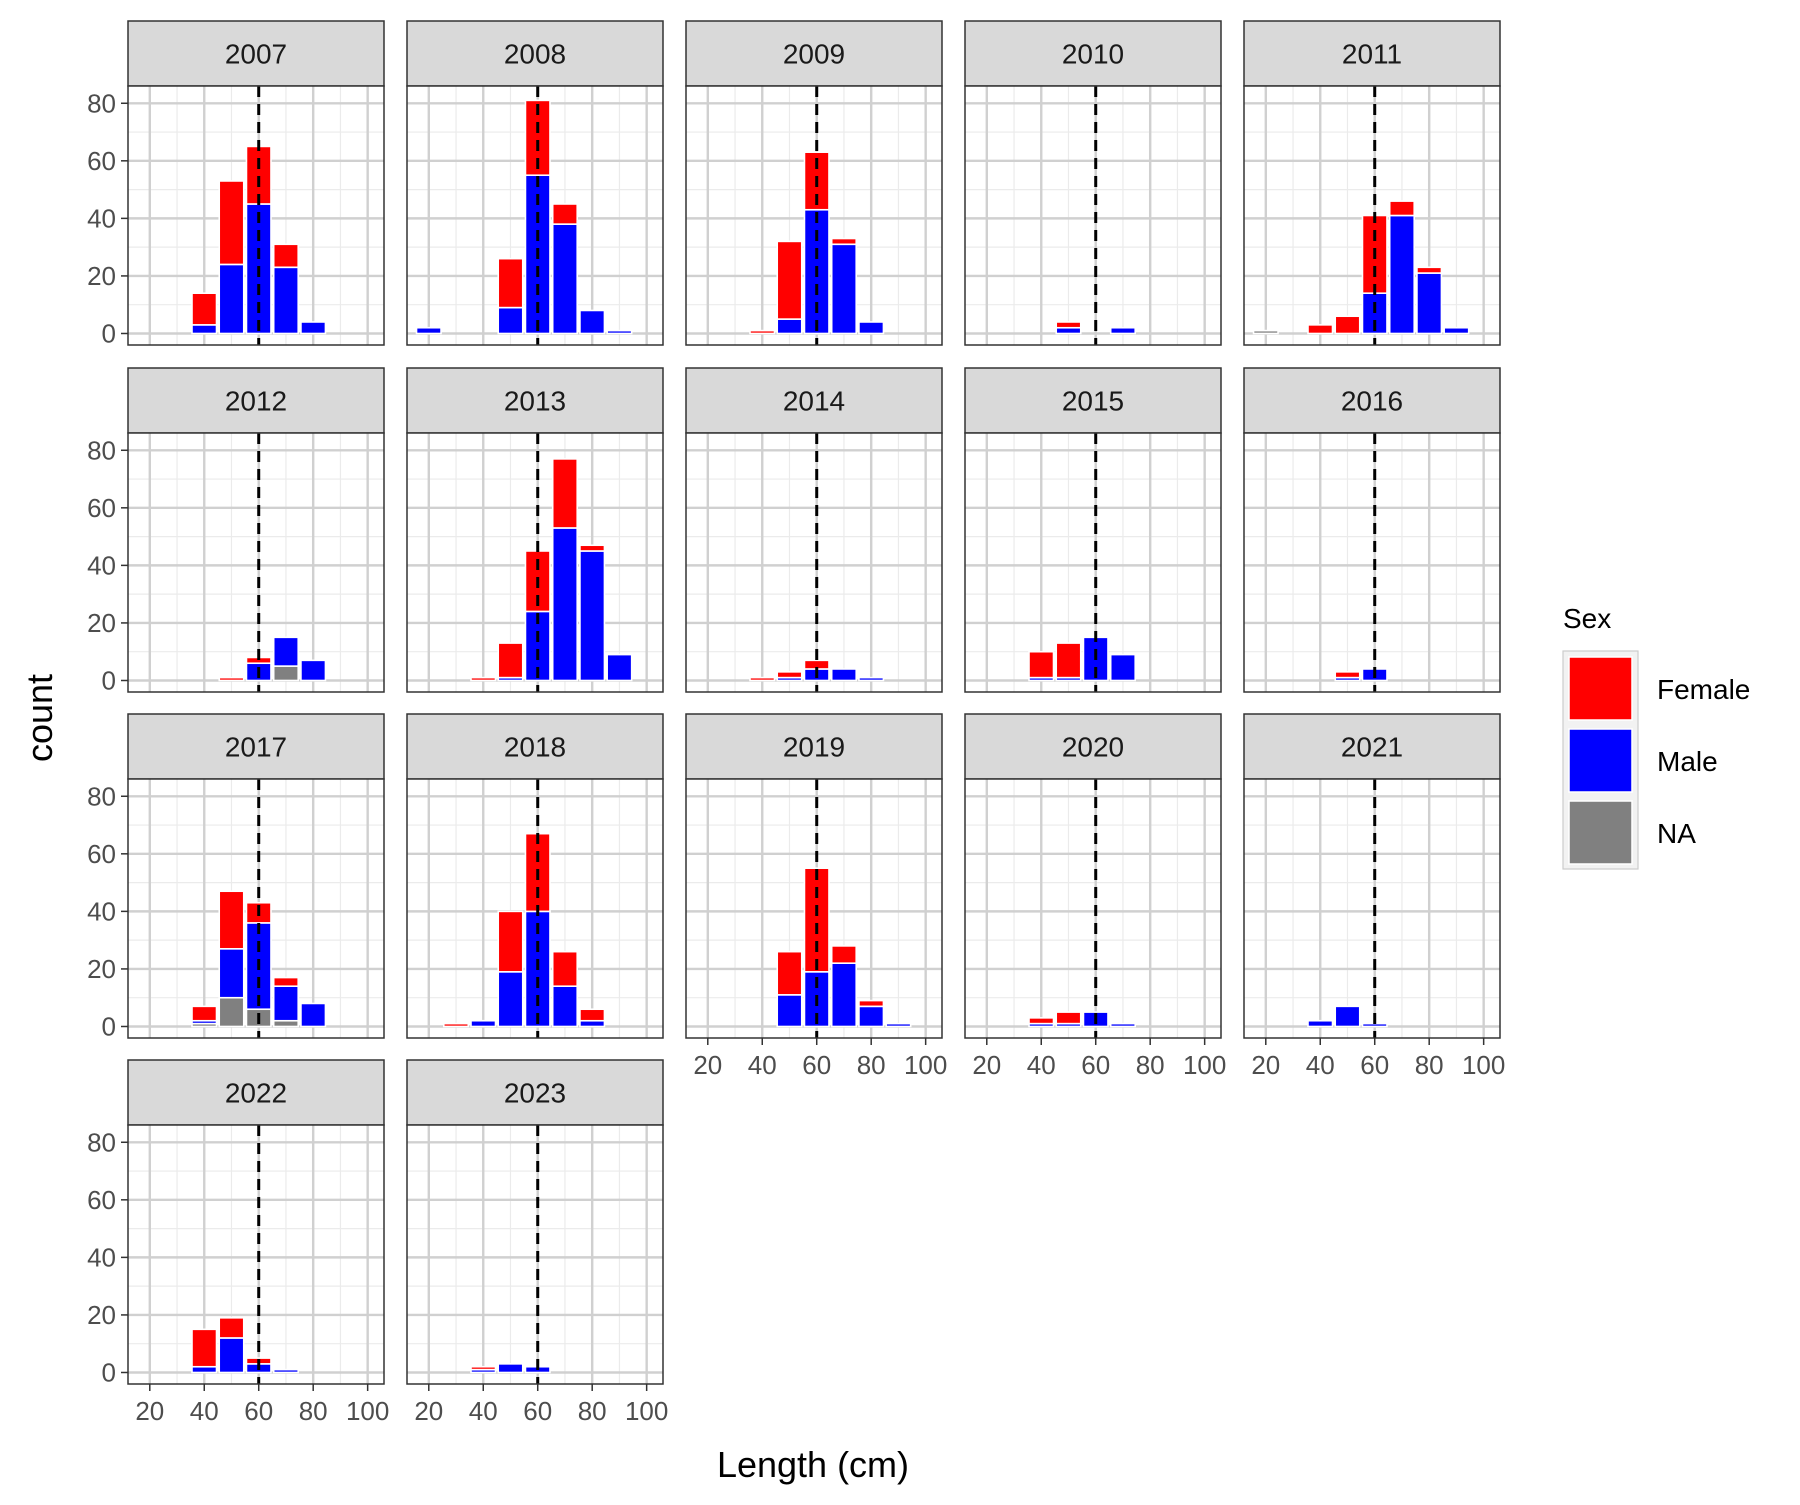 This screenshot has width=1800, height=1505. I want to click on panel-2010: 2010, so click(1093, 183).